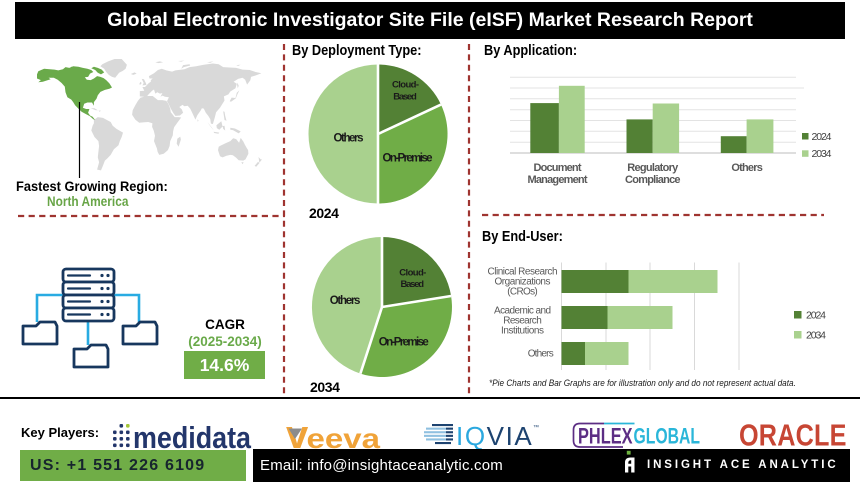 The width and height of the screenshot is (860, 484). Describe the element at coordinates (494, 436) in the screenshot. I see `svg-text: IQVIA` at that location.